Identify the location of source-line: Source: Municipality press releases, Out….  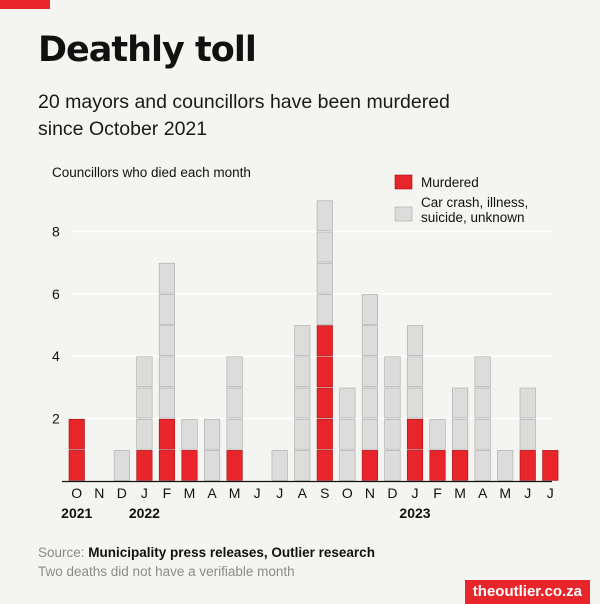
(206, 552).